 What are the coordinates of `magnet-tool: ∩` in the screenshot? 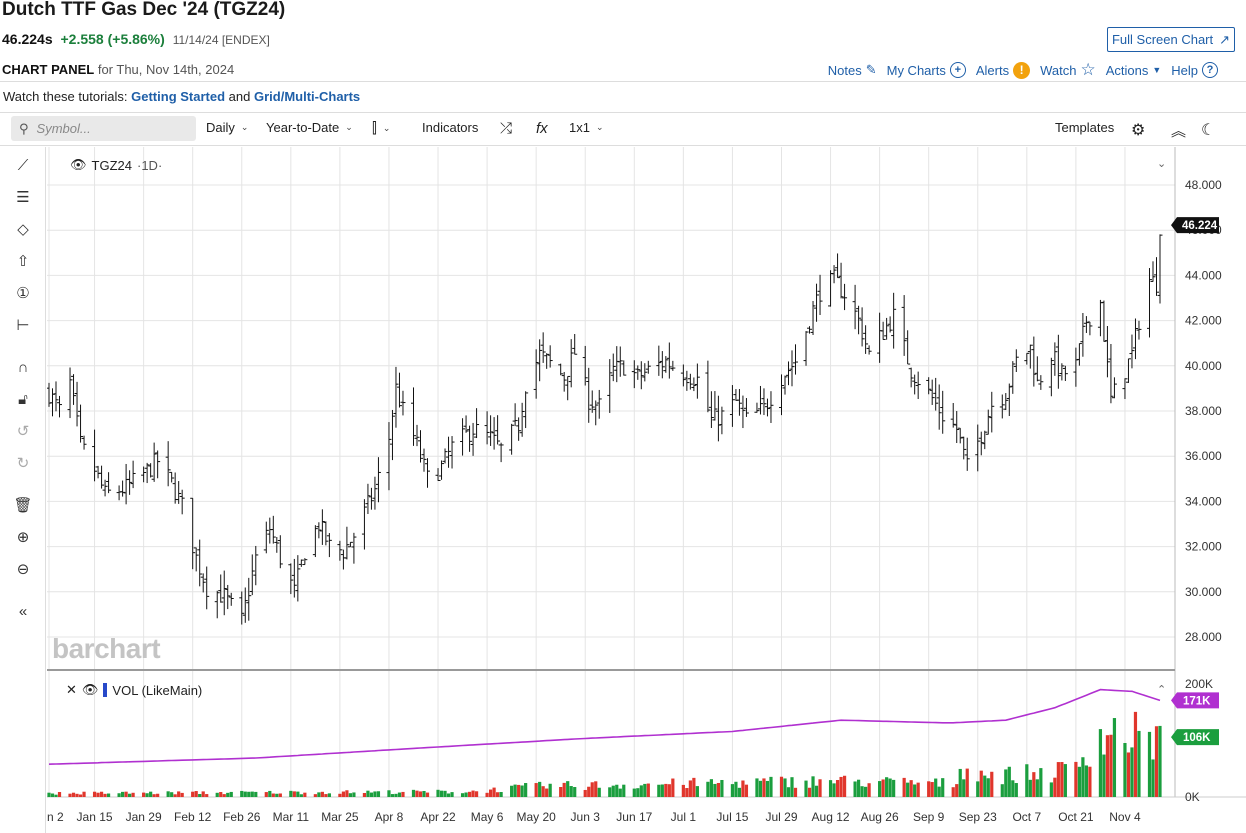 It's located at (23, 367).